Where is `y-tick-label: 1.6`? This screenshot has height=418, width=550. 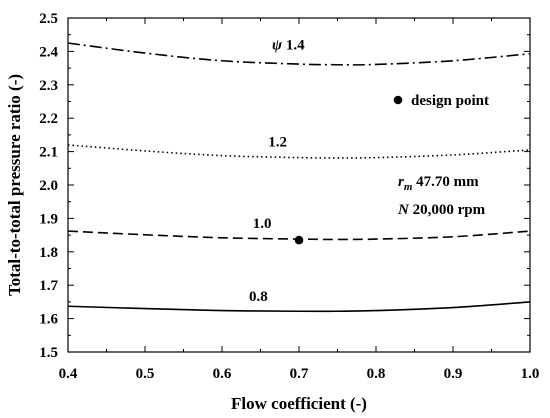
y-tick-label: 1.6 is located at coordinates (48, 320).